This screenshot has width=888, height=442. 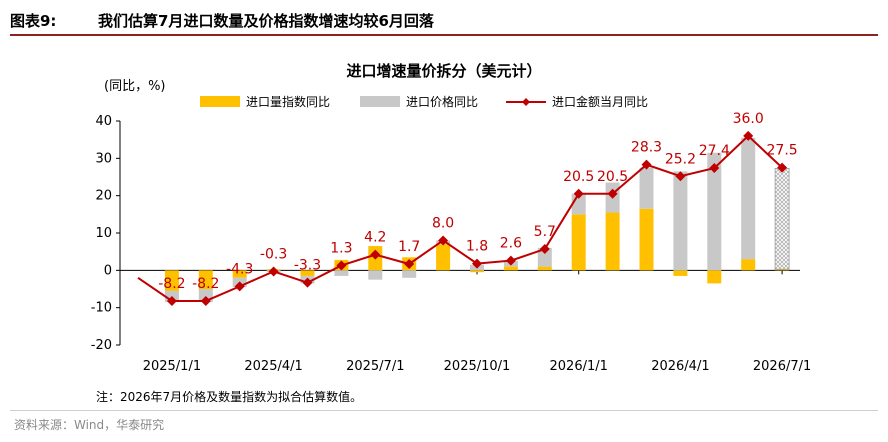 What do you see at coordinates (239, 269) in the screenshot?
I see `data-label-2025/3: -4.3` at bounding box center [239, 269].